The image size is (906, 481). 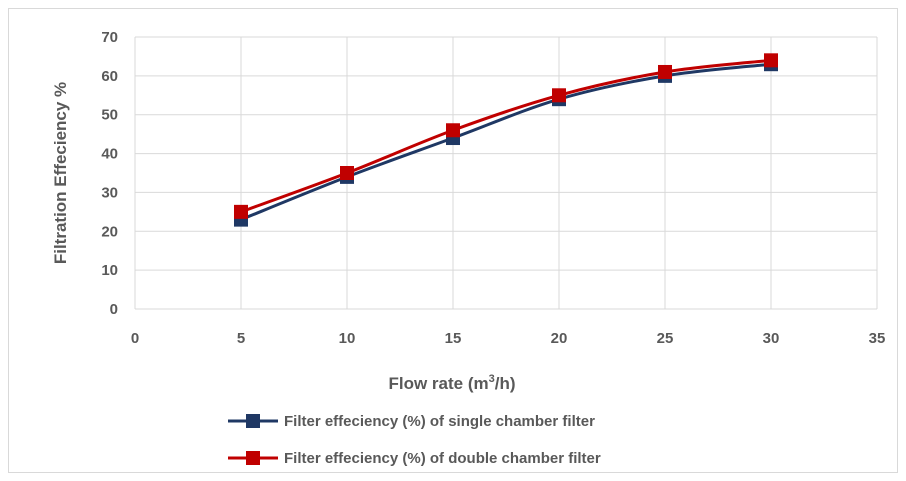 I want to click on x-tick-label: 30, so click(x=771, y=338).